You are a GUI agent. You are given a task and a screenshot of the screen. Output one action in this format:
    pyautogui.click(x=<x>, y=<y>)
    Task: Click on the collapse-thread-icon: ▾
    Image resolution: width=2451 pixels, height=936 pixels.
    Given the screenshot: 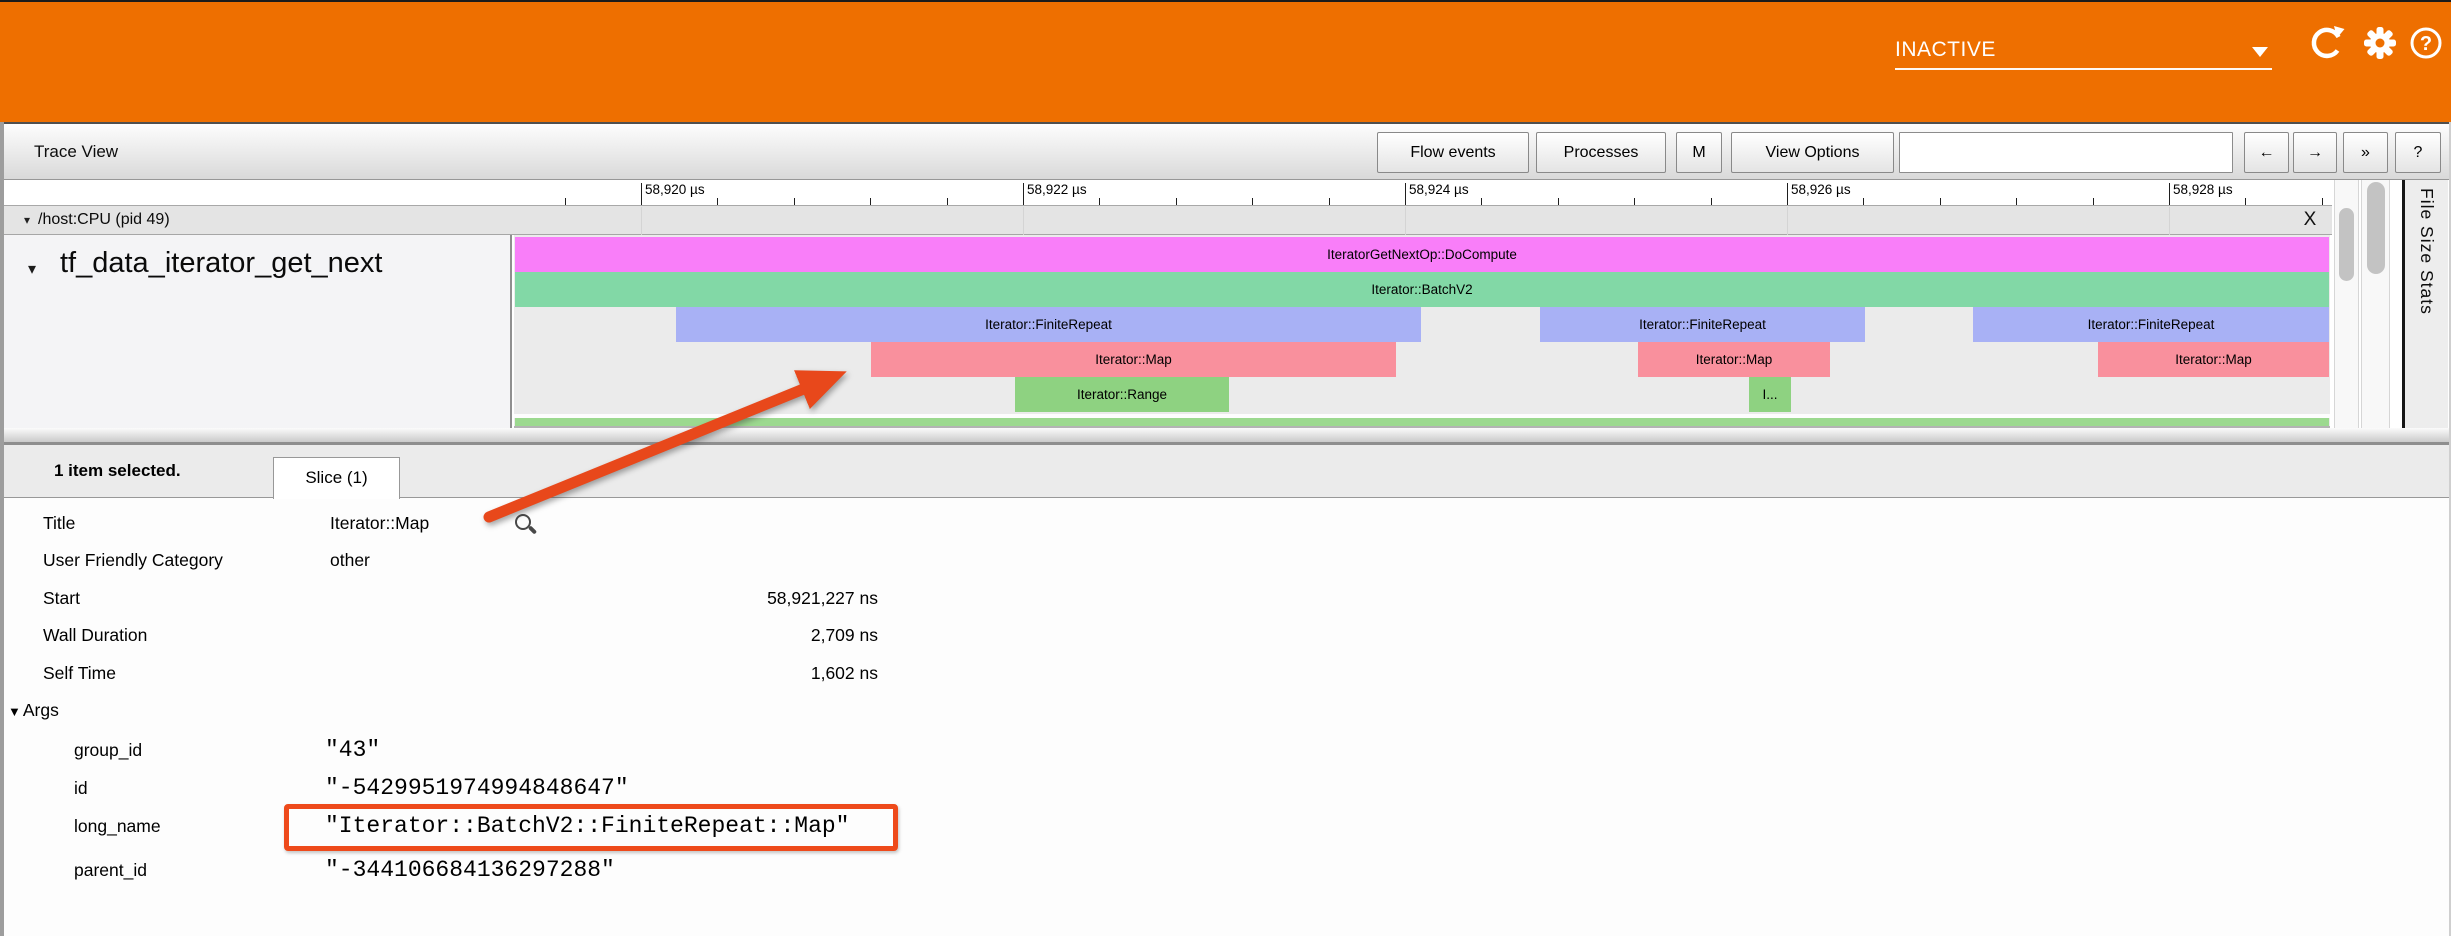 What is the action you would take?
    pyautogui.click(x=32, y=269)
    